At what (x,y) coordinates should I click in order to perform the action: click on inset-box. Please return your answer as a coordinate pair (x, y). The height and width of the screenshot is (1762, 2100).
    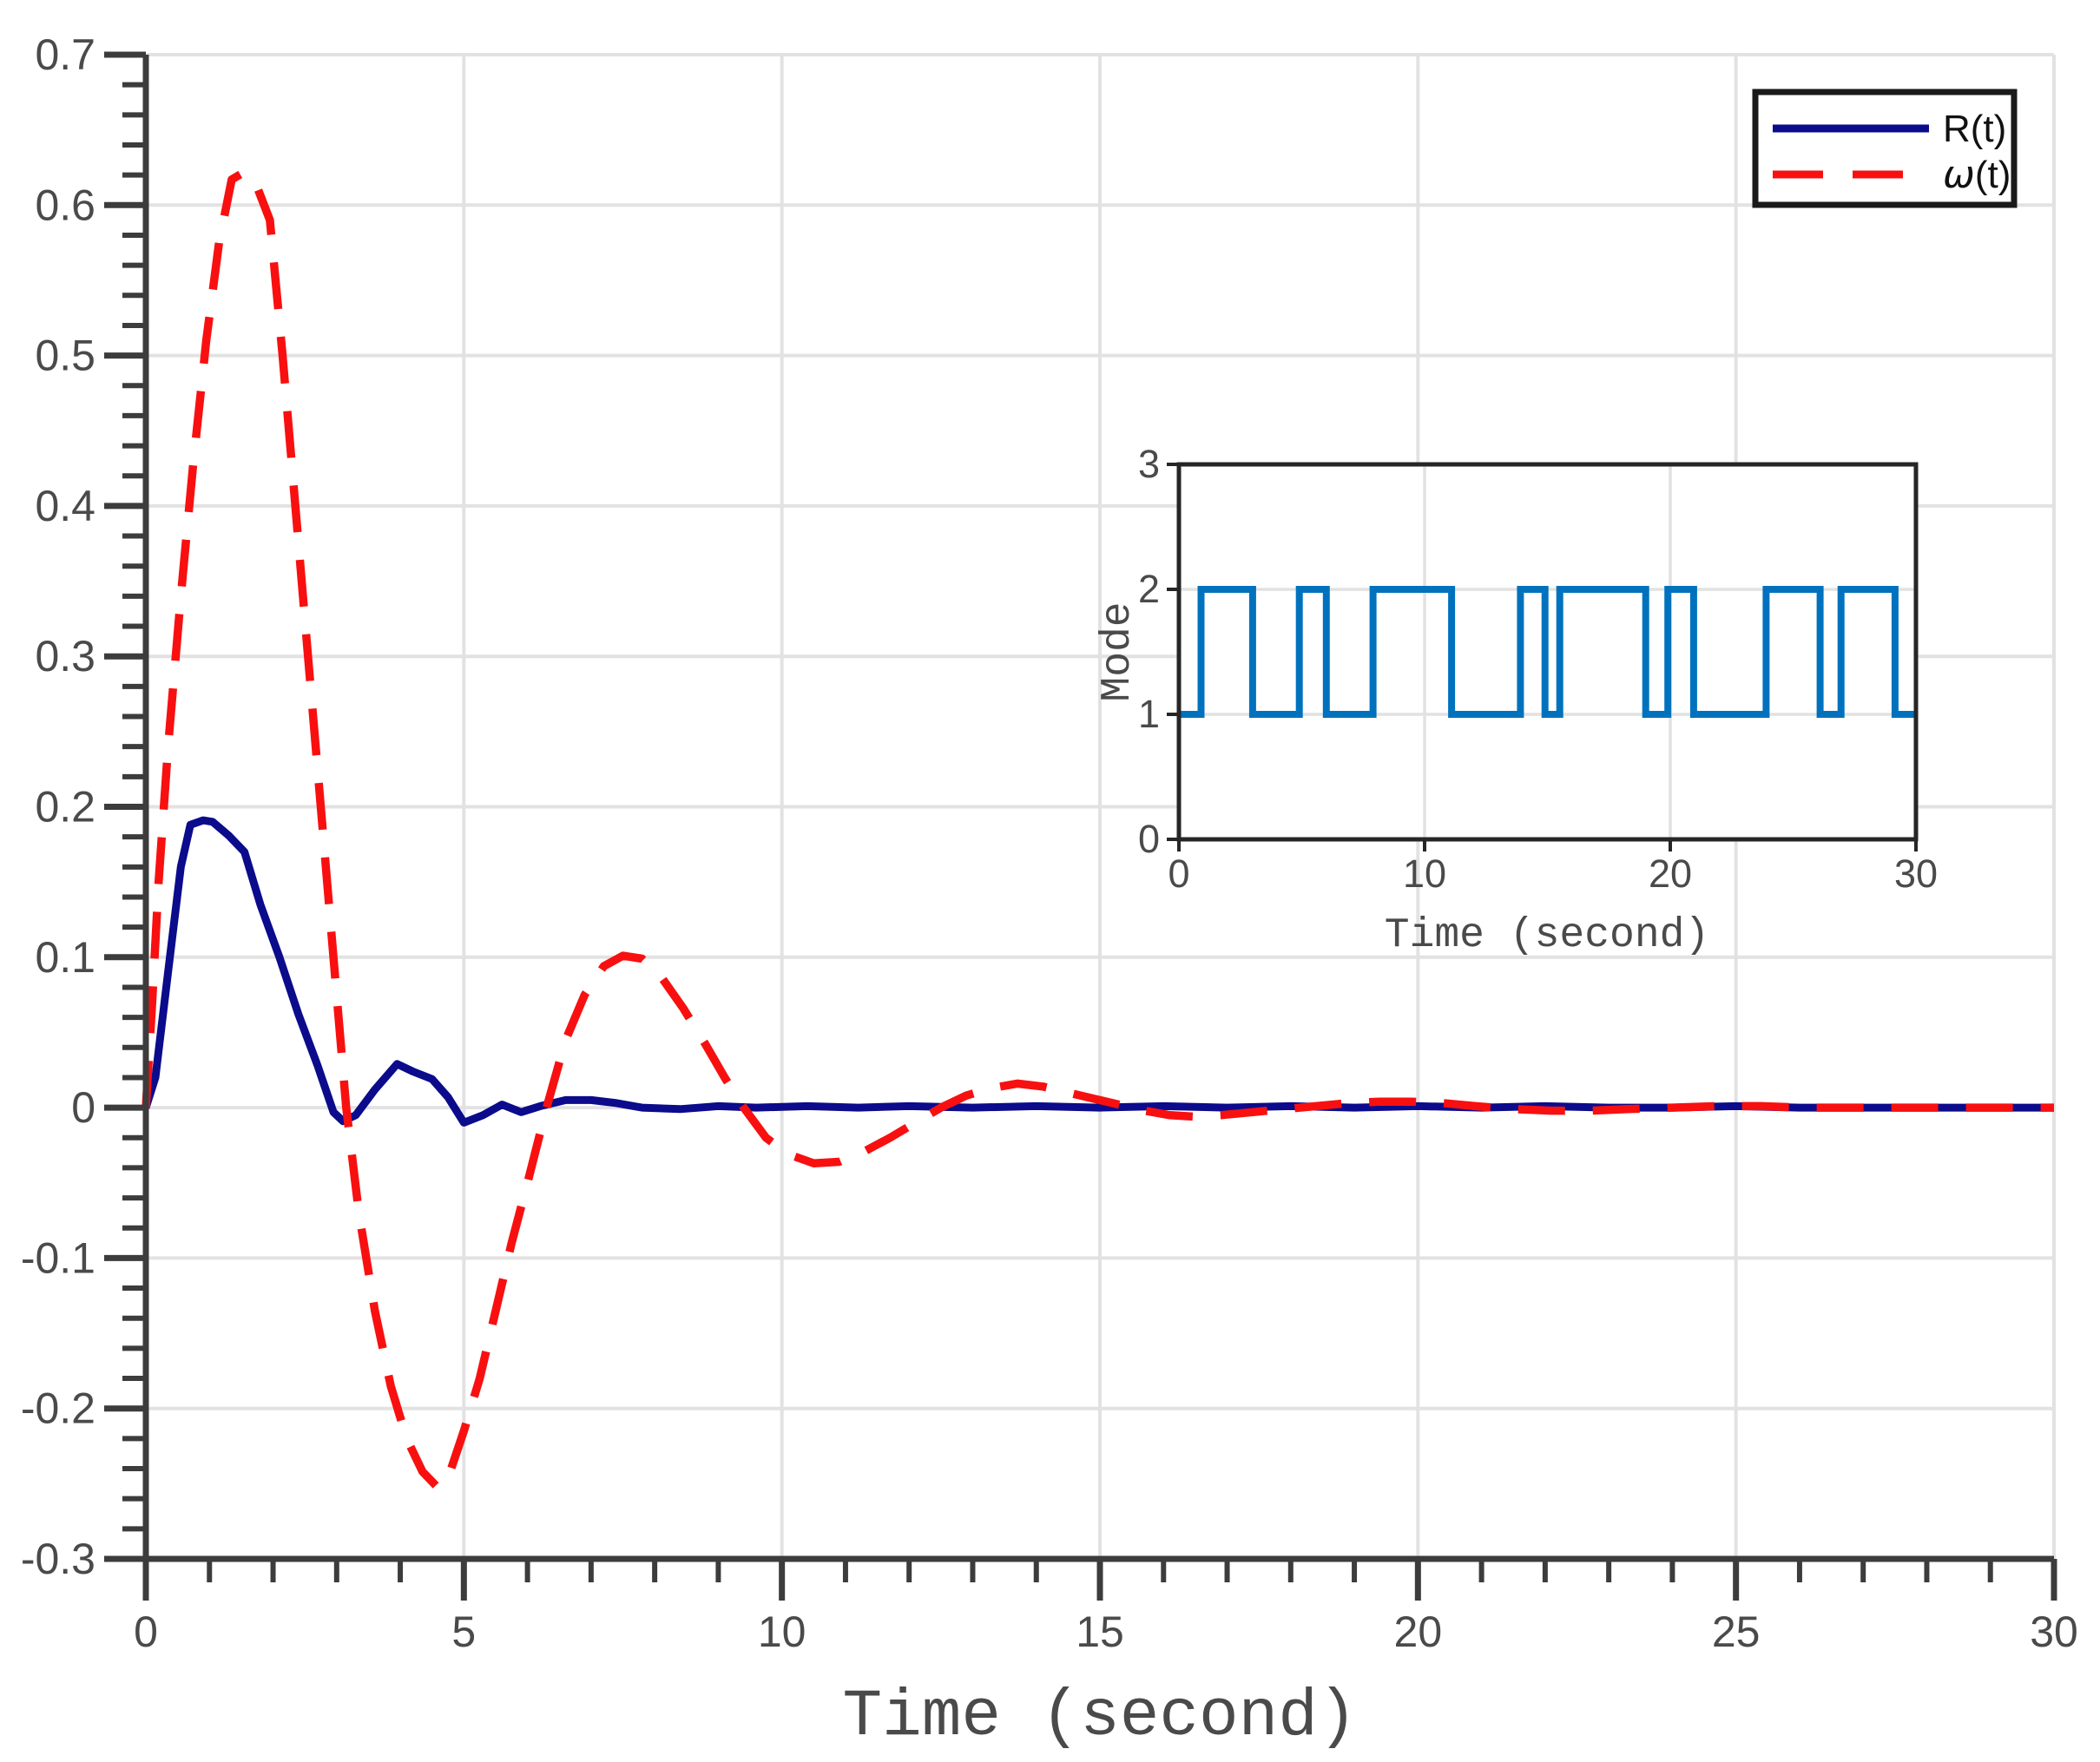
    Looking at the image, I should click on (1547, 652).